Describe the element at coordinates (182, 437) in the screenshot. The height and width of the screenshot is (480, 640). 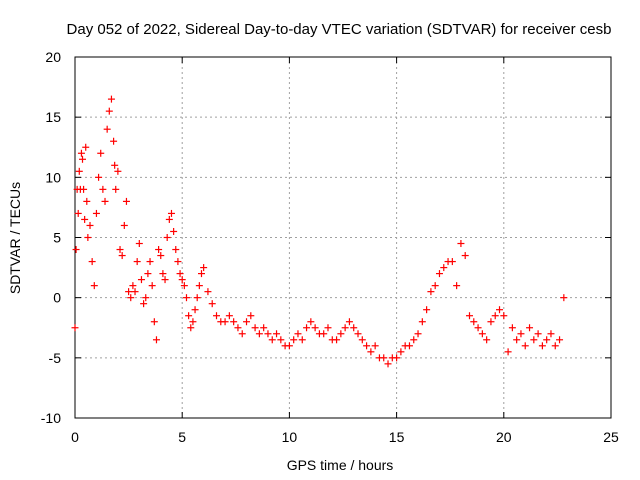
I see `x-tick-label: 5` at that location.